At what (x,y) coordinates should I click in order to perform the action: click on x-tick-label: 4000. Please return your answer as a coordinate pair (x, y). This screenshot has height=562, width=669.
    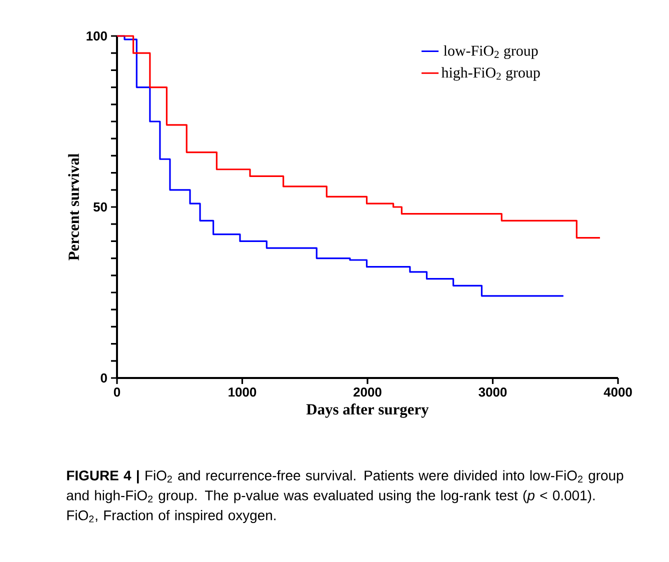
    Looking at the image, I should click on (618, 392).